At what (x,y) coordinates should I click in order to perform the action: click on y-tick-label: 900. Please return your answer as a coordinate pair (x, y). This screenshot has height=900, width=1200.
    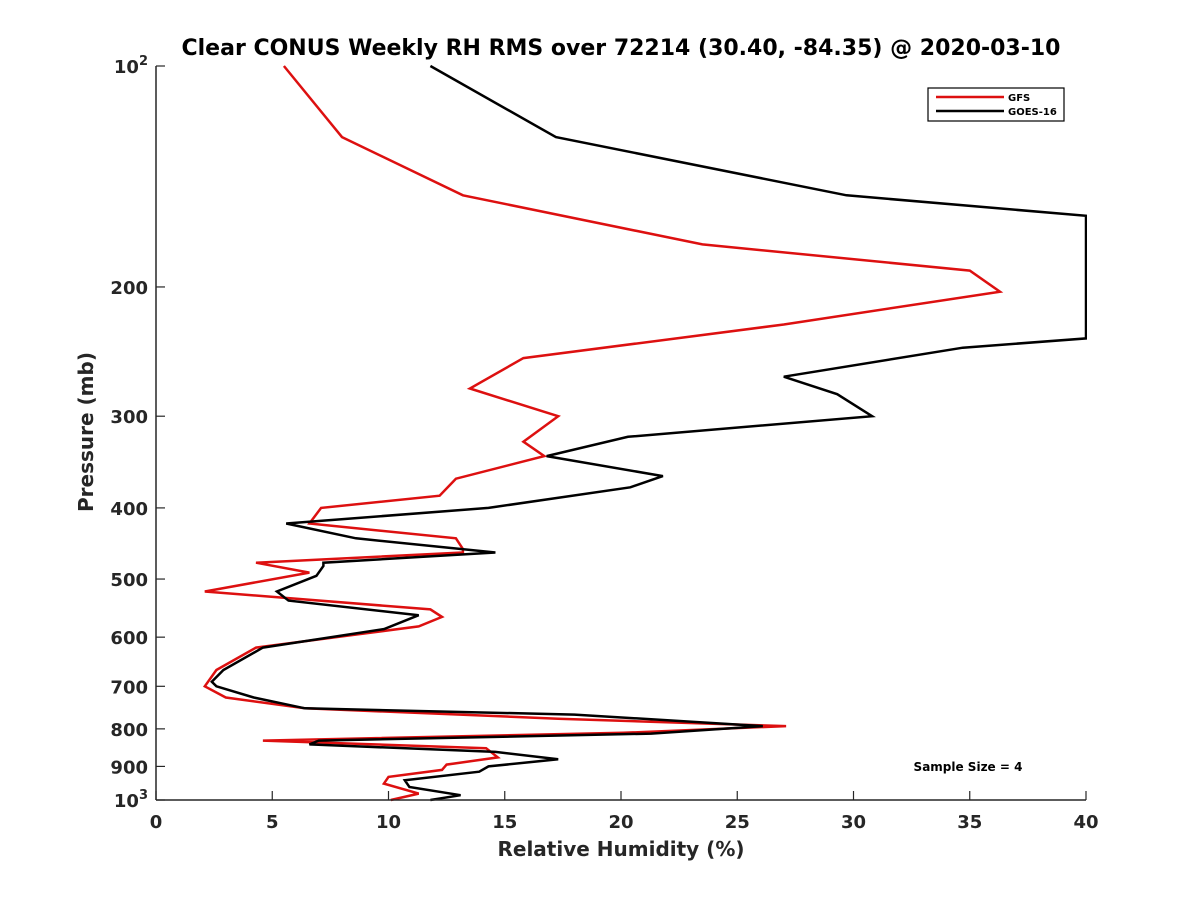
    Looking at the image, I should click on (129, 767).